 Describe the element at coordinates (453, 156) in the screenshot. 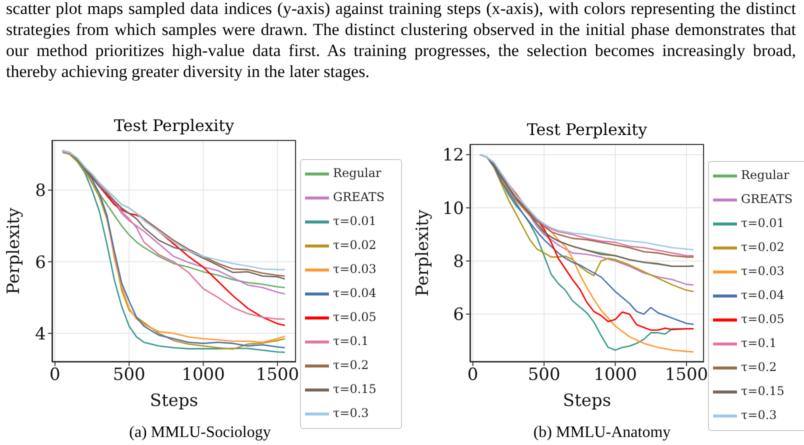

I see `y-tick-label: 12` at that location.